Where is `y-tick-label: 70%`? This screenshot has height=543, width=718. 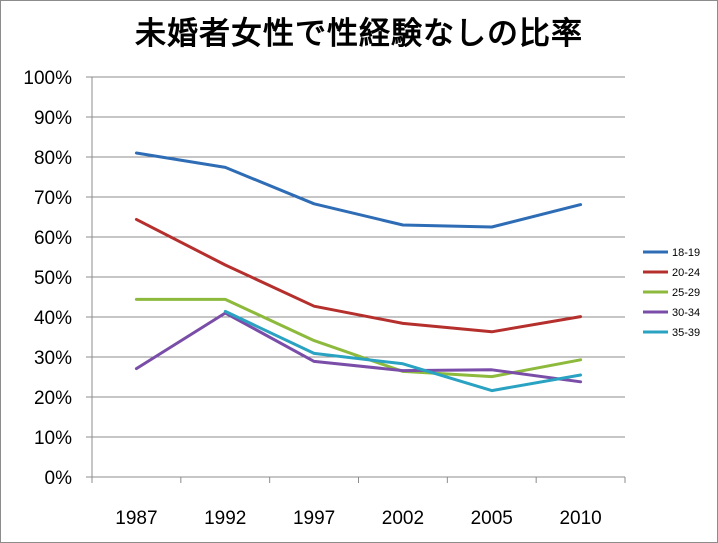
y-tick-label: 70% is located at coordinates (53, 198).